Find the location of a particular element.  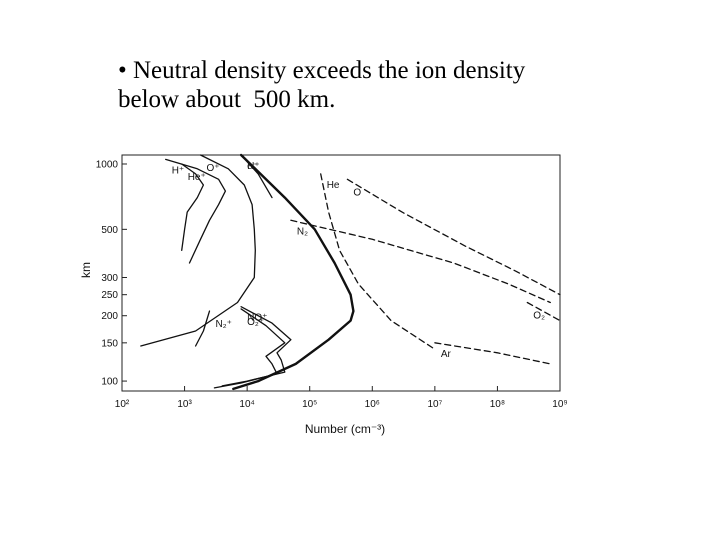

x-axis: 10² 10³ 10⁴ 10⁵ 10⁶ 10⁷ 10⁸ 10⁹ is located at coordinates (341, 398).